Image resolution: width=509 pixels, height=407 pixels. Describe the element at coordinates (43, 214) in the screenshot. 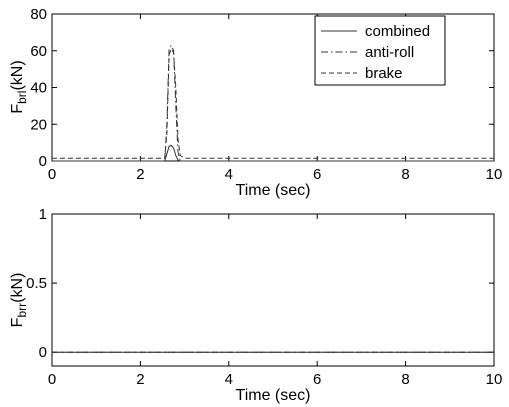

I see `y-tick-label: 1` at that location.